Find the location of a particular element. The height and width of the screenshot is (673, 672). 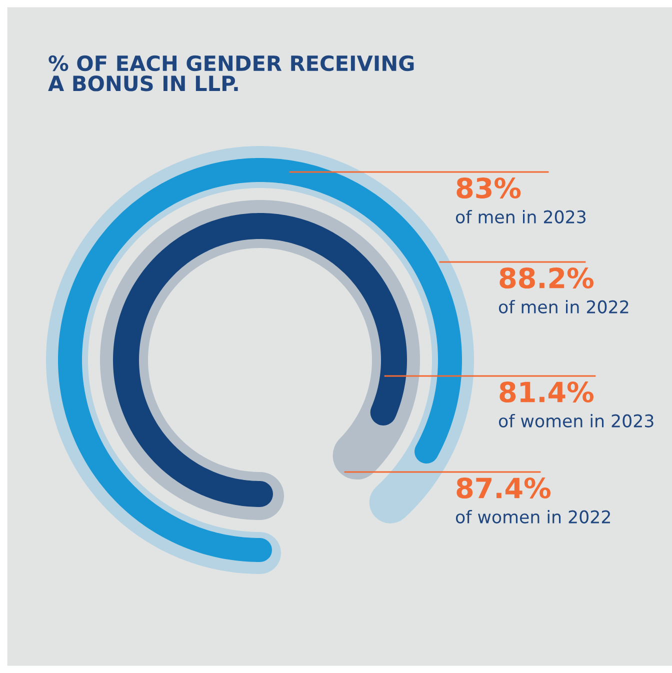

data-label: 87.4% is located at coordinates (503, 487).